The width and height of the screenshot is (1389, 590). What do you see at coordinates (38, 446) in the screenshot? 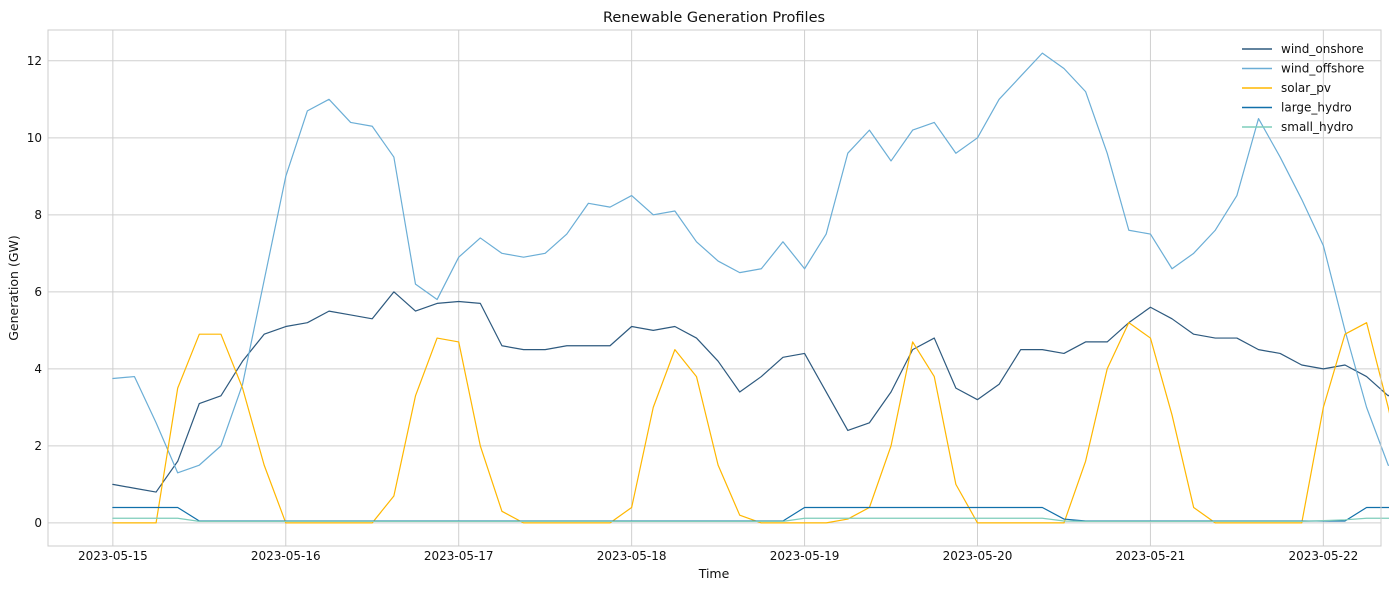
I see `y-tick-label: 2` at bounding box center [38, 446].